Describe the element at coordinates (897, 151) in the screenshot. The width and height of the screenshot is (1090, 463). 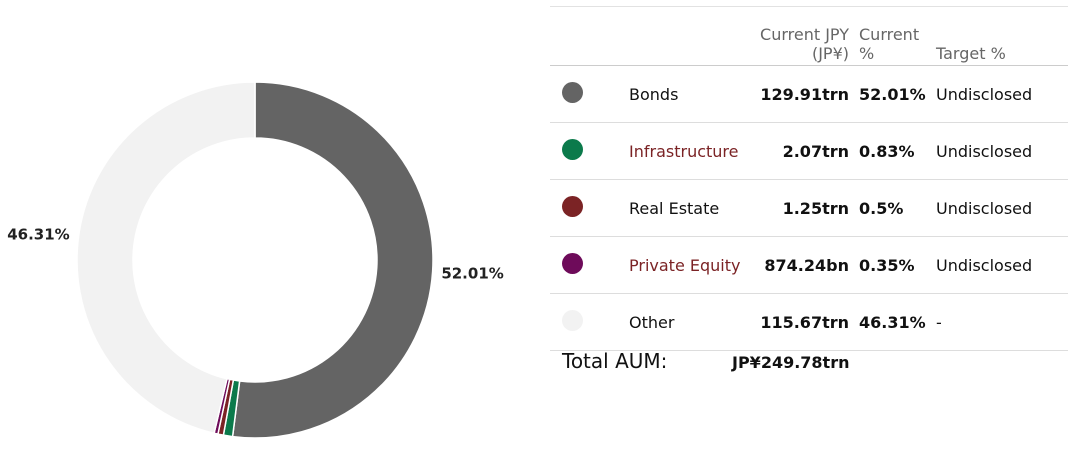
I see `pct-cell: 0.83%` at that location.